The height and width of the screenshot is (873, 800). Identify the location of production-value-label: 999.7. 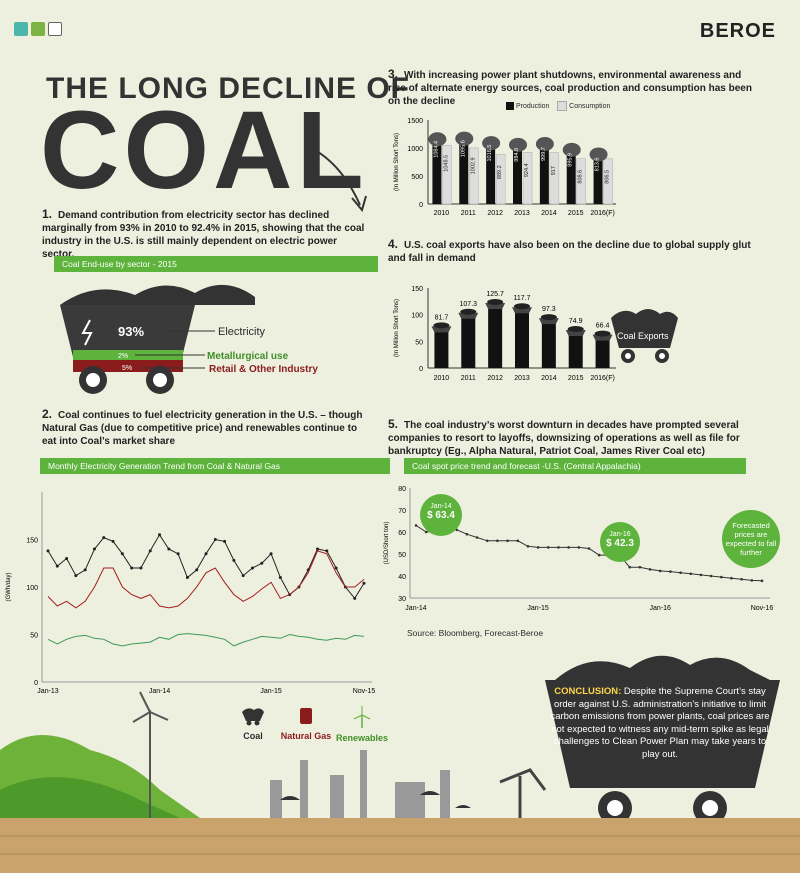
(544, 154).